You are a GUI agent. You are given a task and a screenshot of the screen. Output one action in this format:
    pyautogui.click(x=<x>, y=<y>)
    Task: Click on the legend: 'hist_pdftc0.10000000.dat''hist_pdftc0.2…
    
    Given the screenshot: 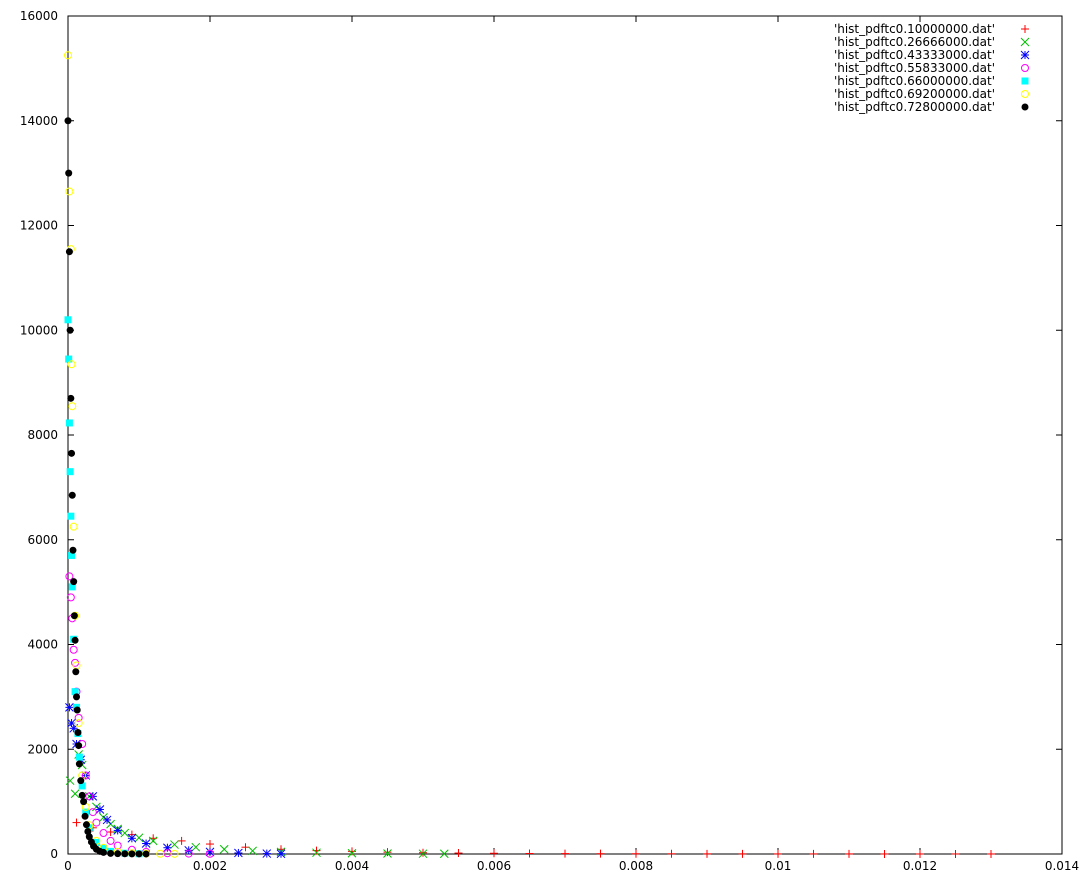 What is the action you would take?
    pyautogui.click(x=932, y=68)
    